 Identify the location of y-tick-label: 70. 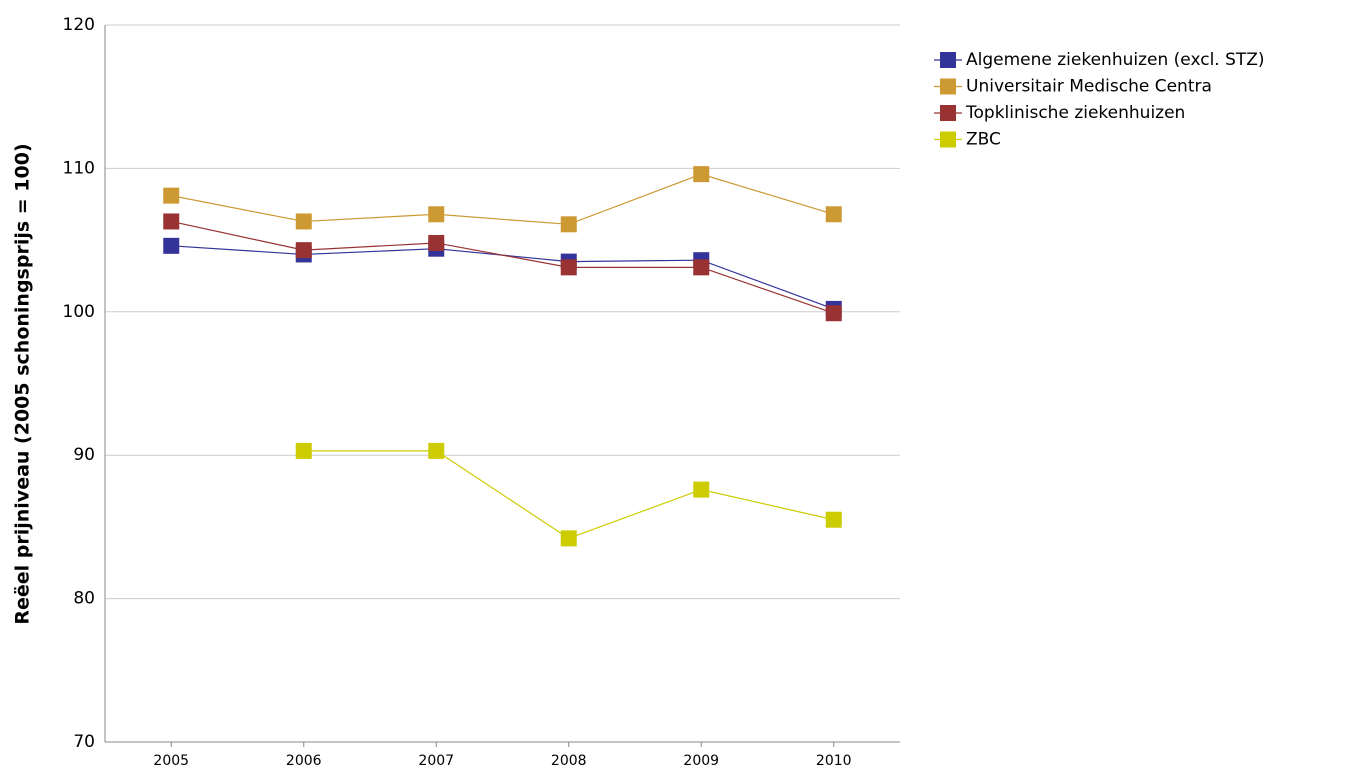
(84, 742).